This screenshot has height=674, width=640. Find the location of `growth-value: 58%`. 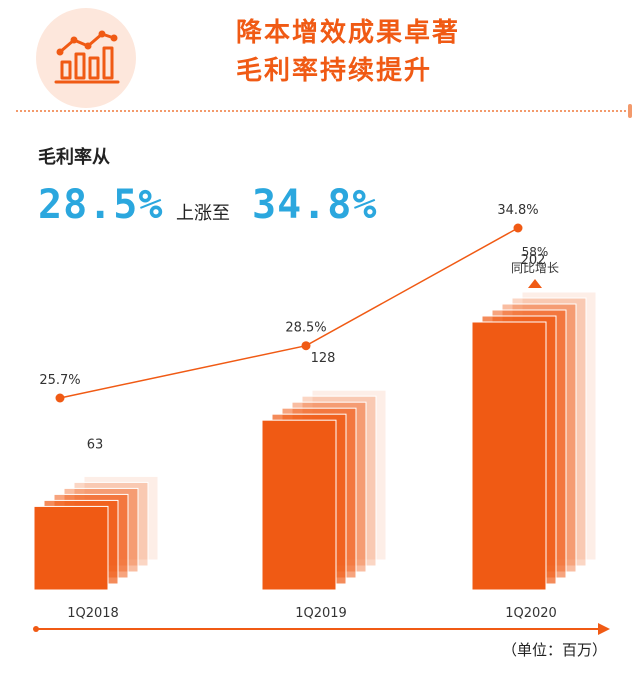

growth-value: 58% is located at coordinates (535, 252).